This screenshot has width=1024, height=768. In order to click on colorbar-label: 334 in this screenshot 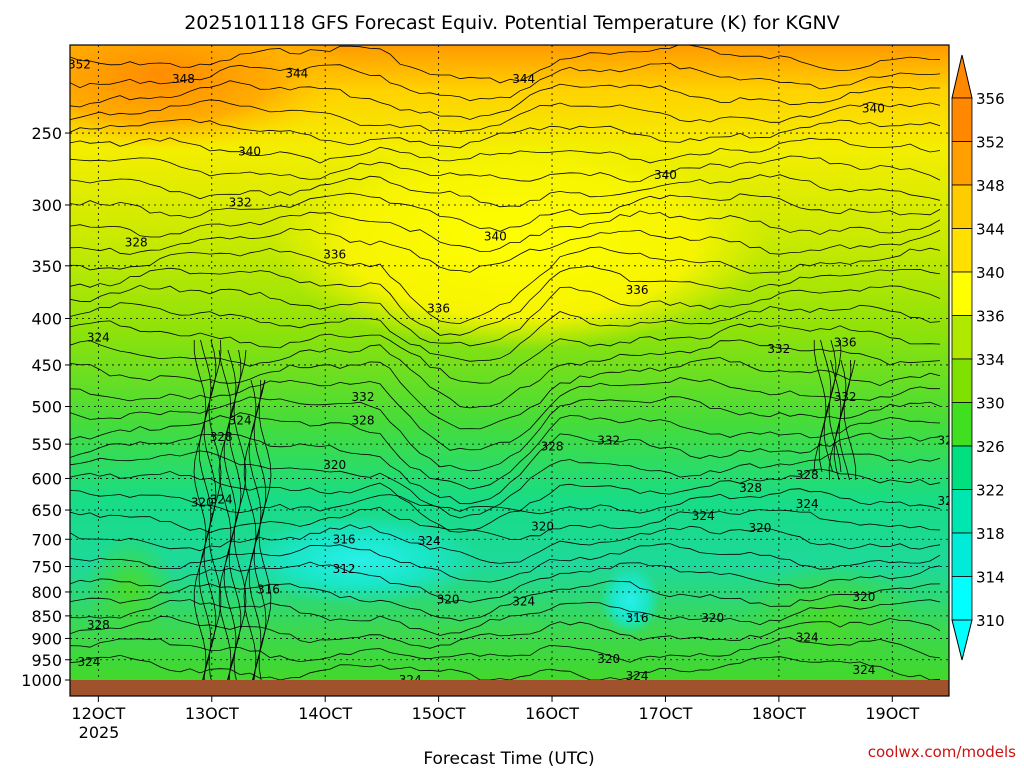, I will do `click(990, 360)`.